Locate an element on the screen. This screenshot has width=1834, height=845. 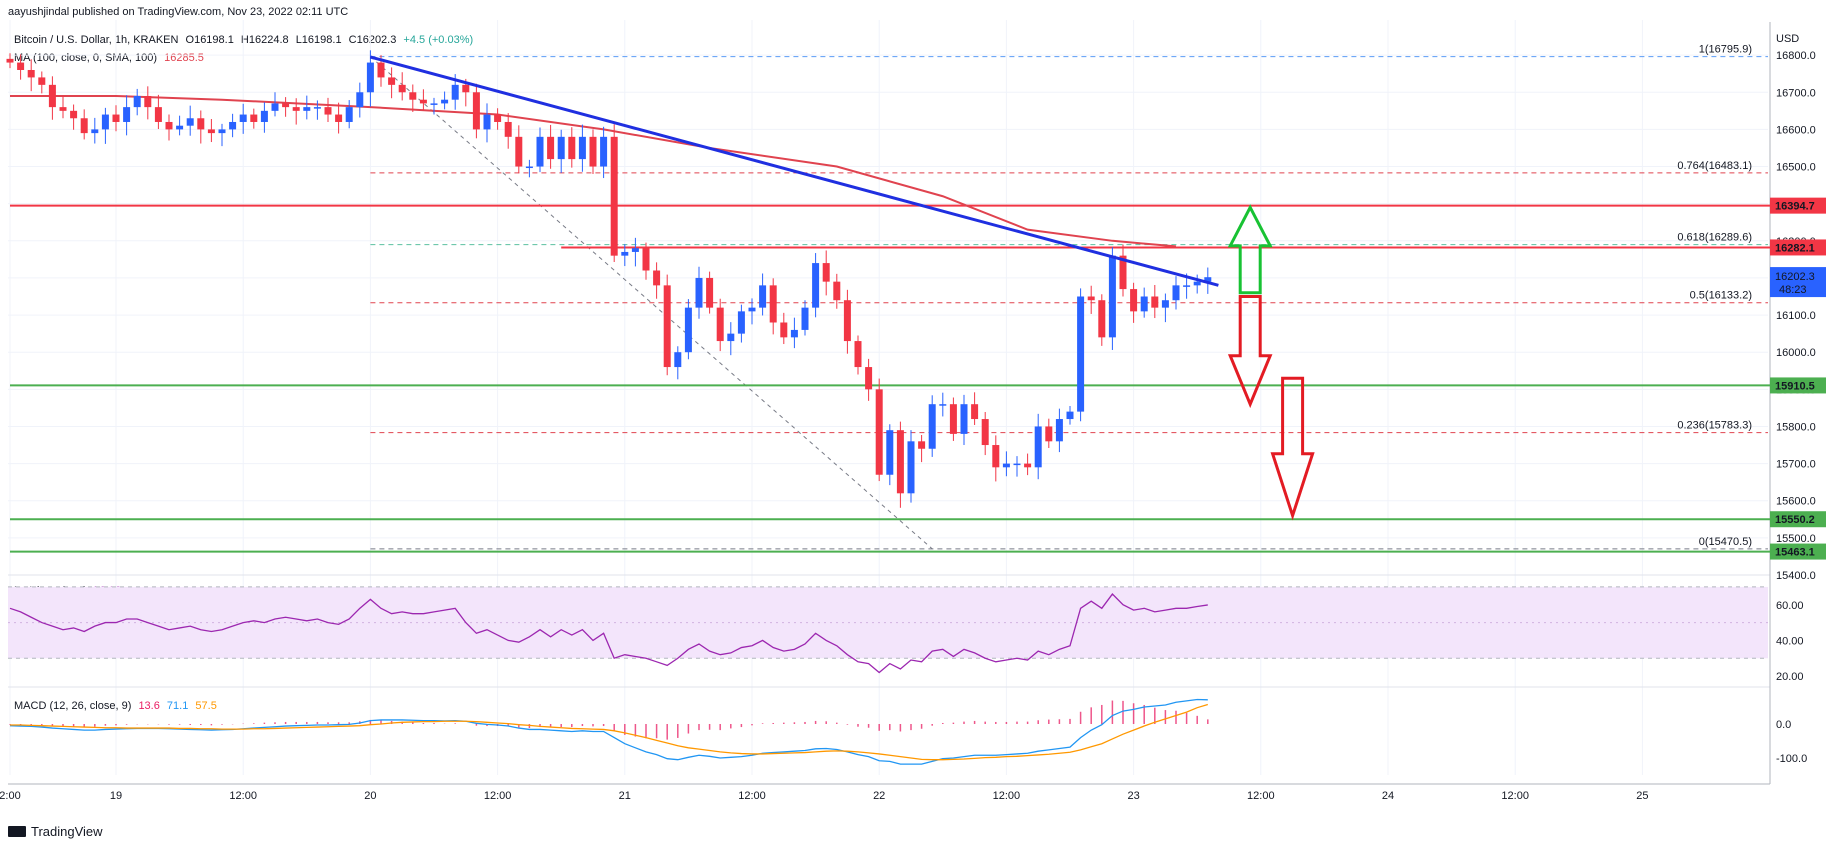
fib-level-label: 0.764(16483.1) is located at coordinates (1714, 166).